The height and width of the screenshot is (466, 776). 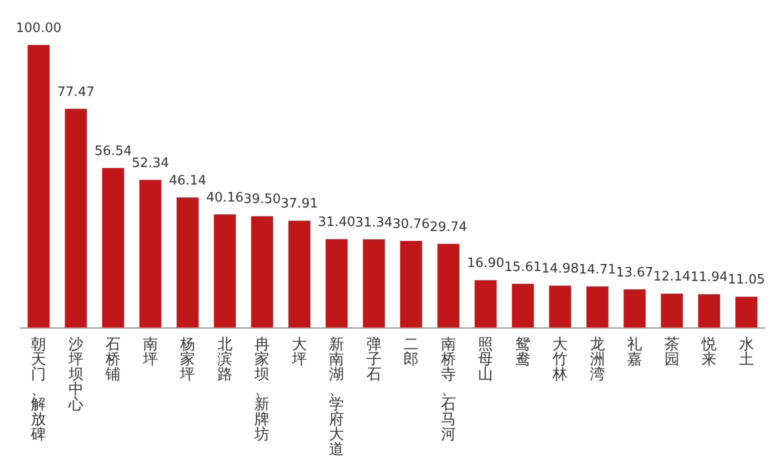 What do you see at coordinates (187, 180) in the screenshot?
I see `data-label: 46.14` at bounding box center [187, 180].